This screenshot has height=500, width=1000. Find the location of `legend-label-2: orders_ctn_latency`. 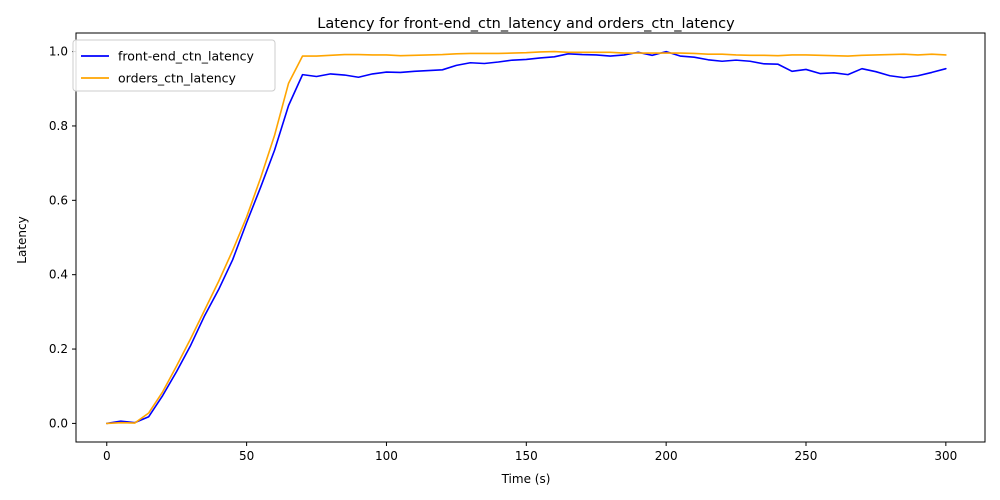

legend-label-2: orders_ctn_latency is located at coordinates (177, 78).